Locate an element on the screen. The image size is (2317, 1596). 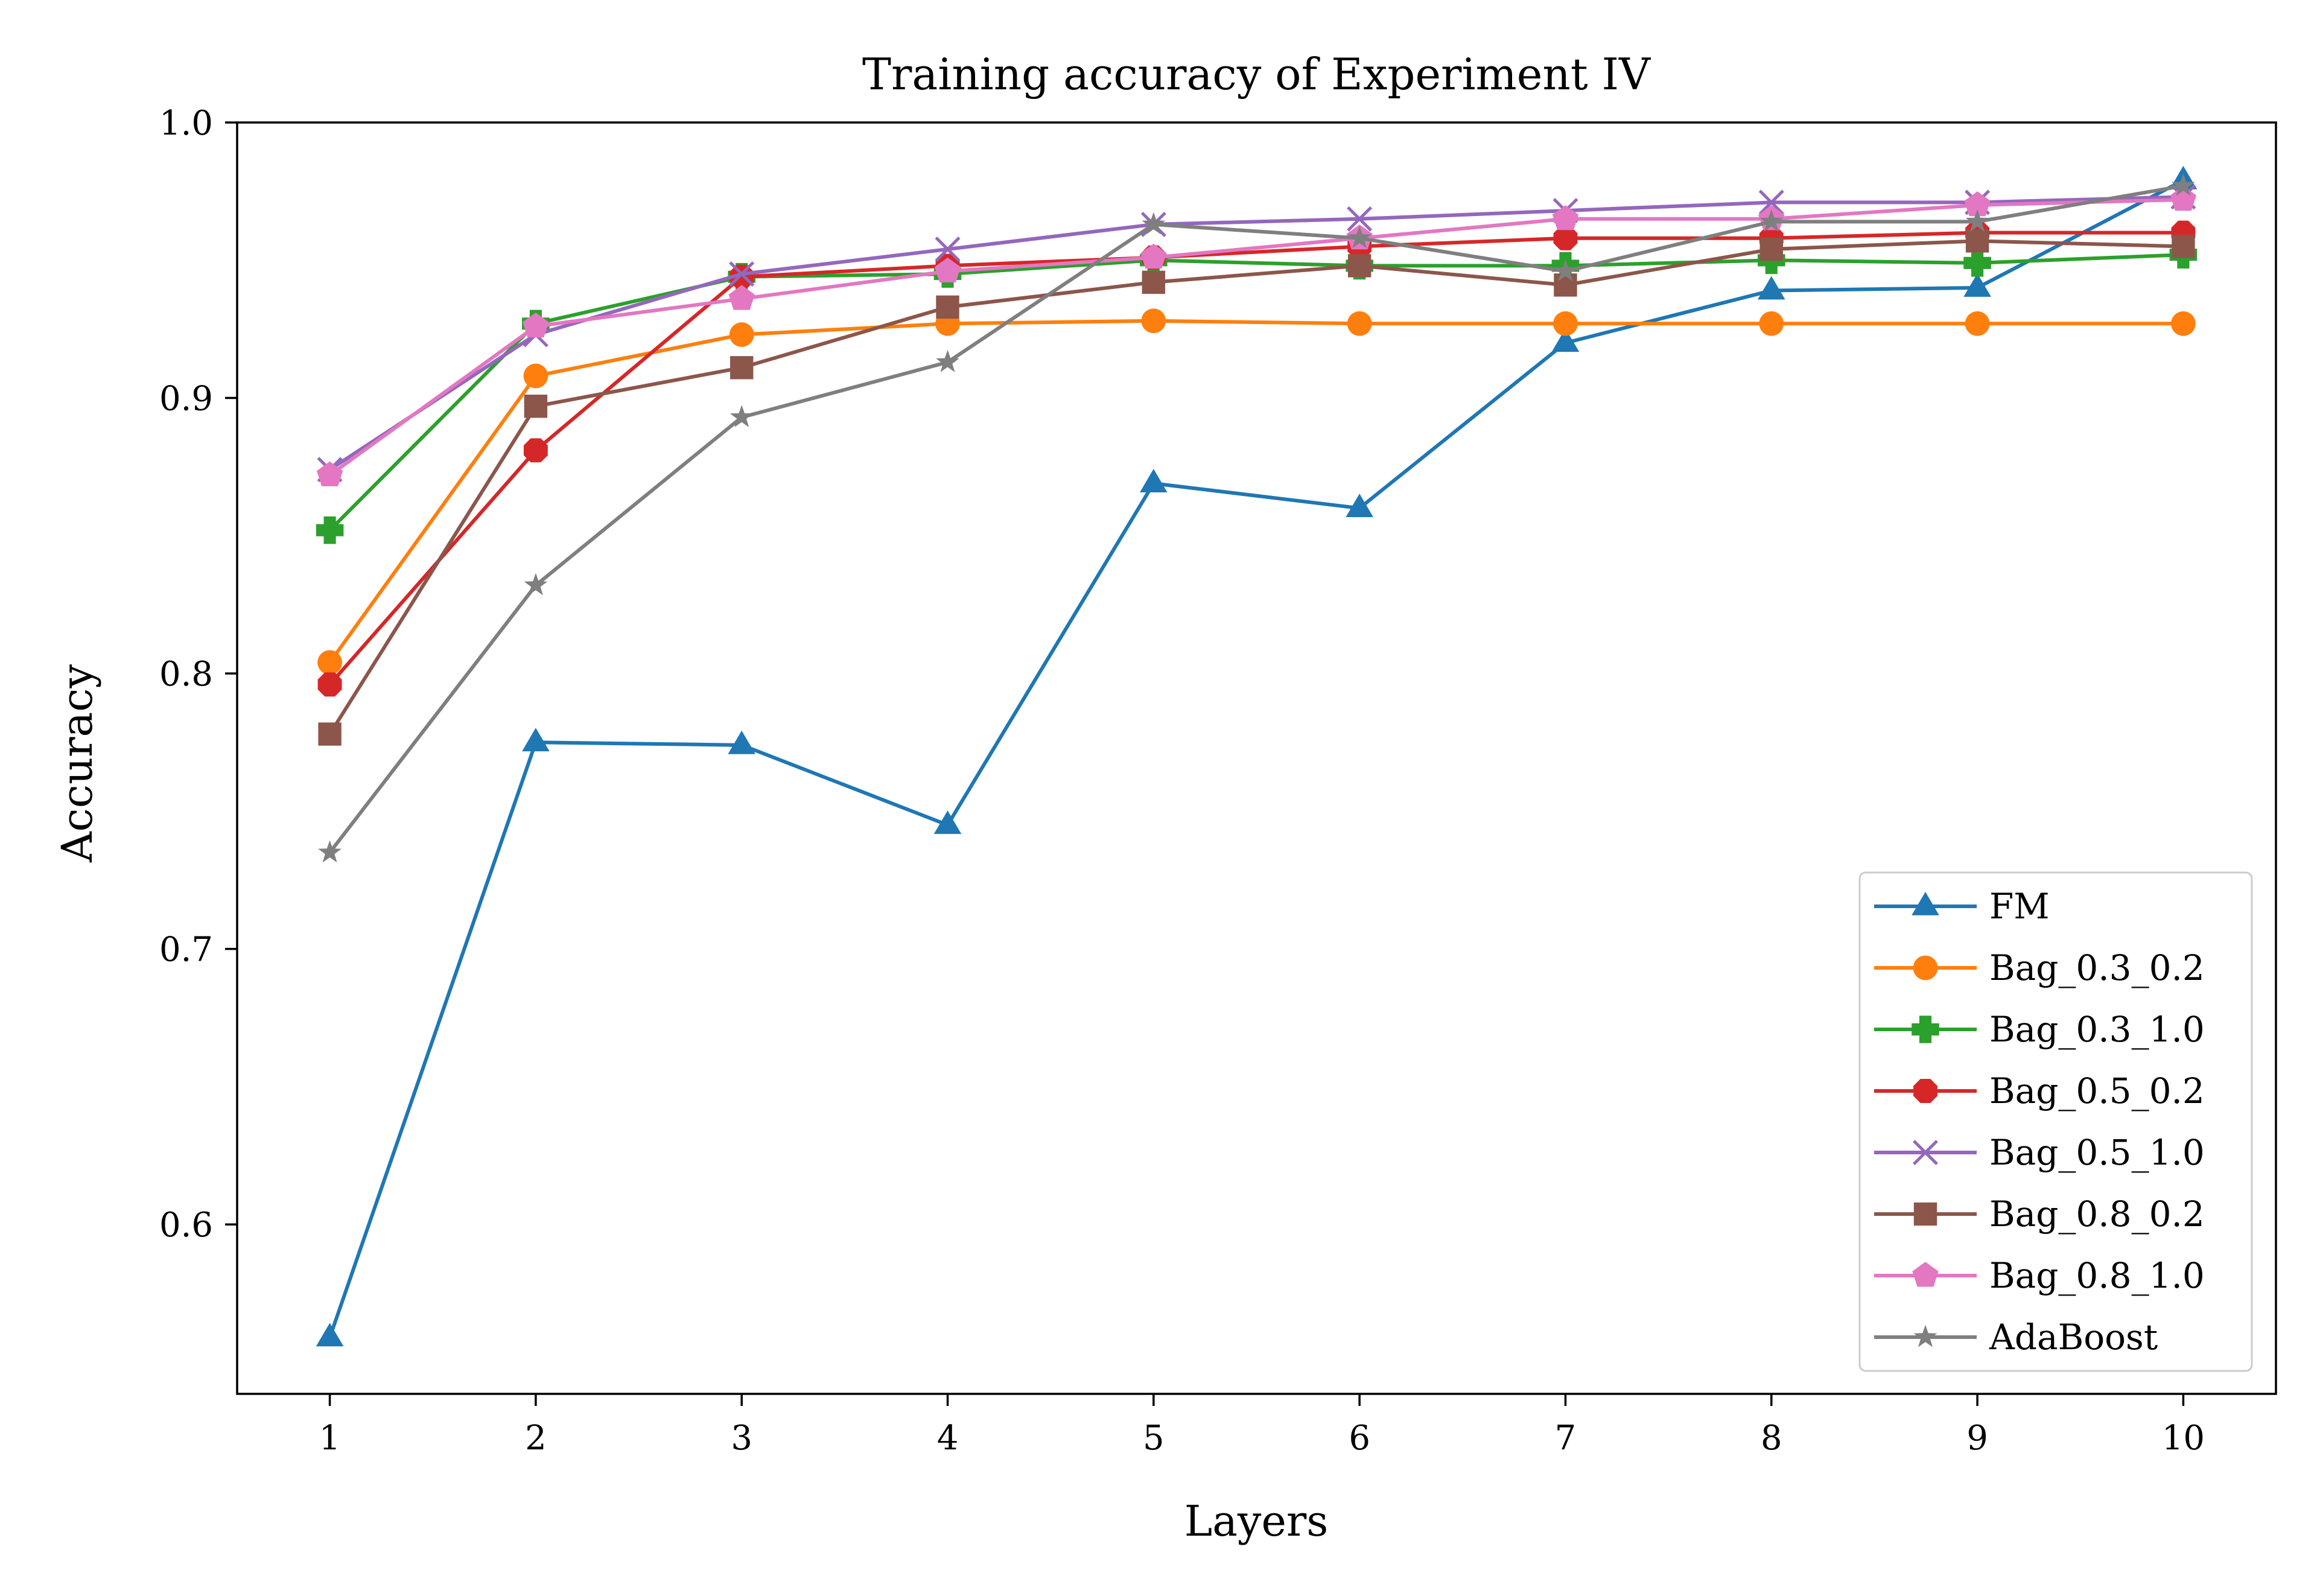
legend-box is located at coordinates (2055, 1121).